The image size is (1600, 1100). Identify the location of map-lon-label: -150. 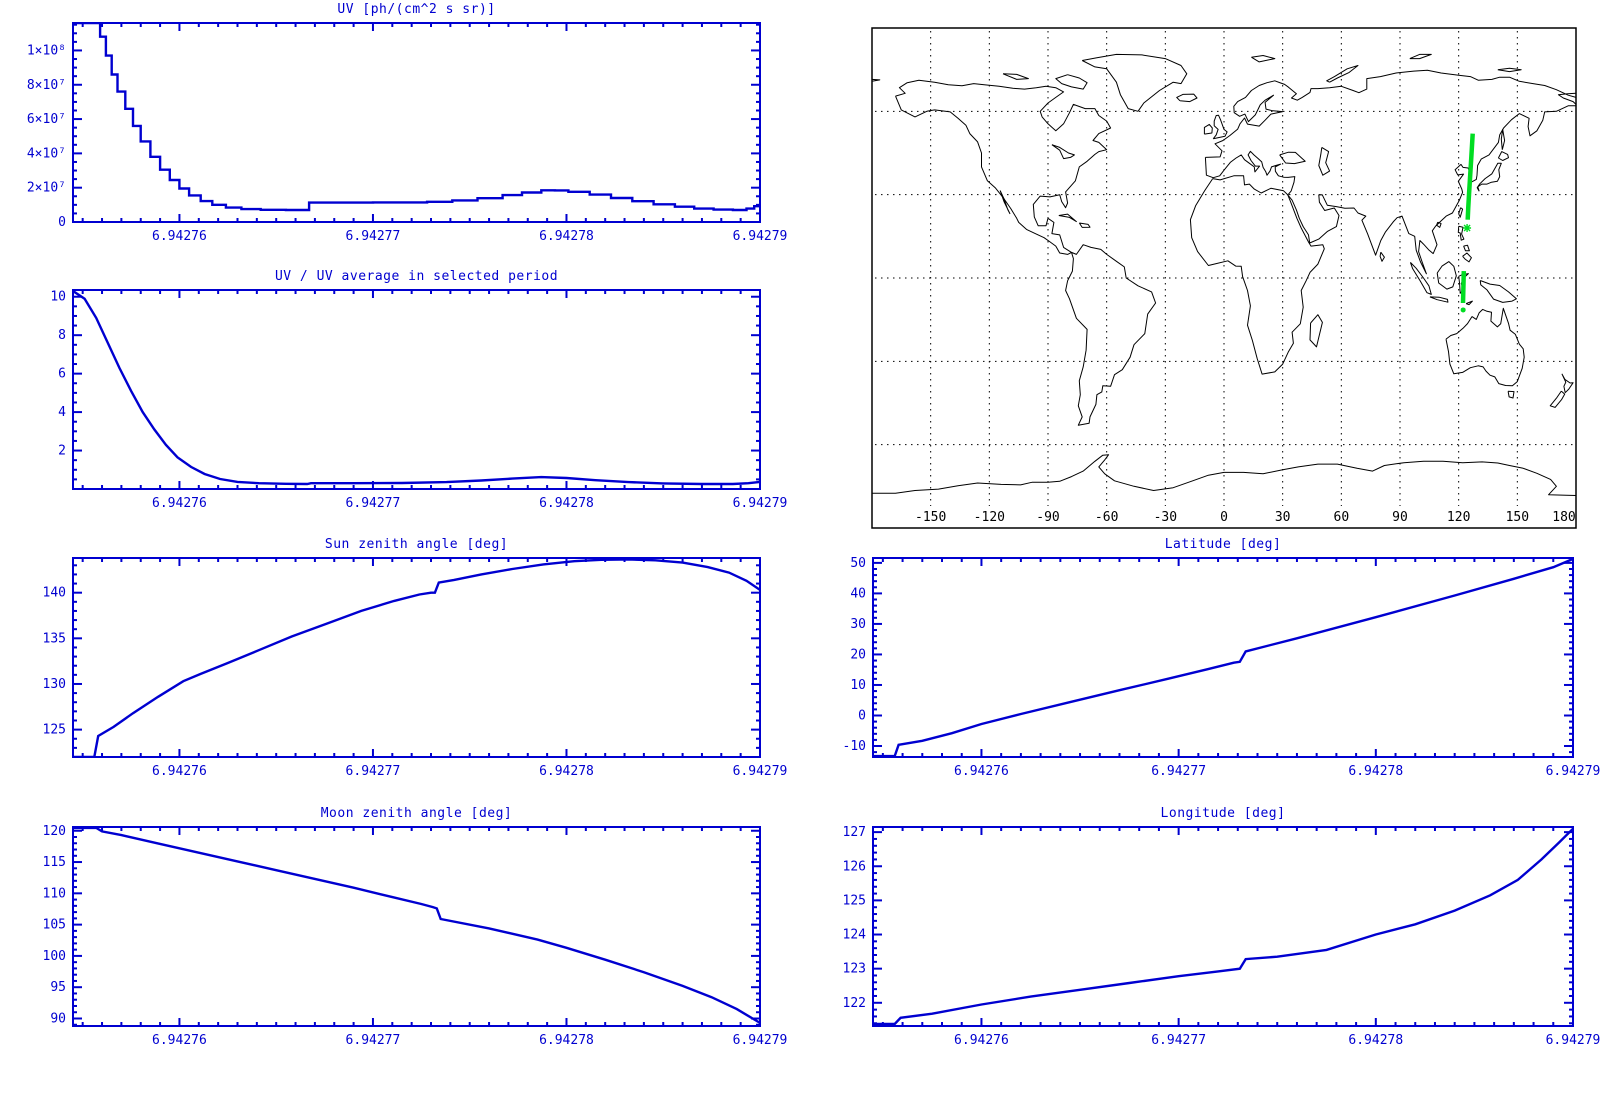
(930, 517).